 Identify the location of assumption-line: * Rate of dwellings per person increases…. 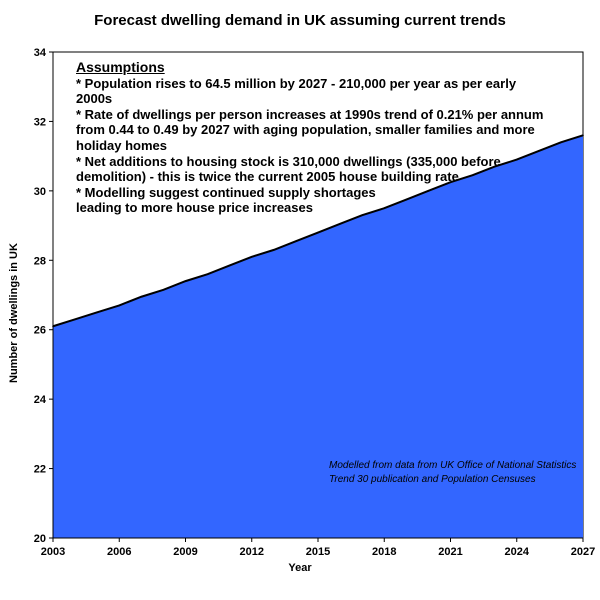
(310, 129).